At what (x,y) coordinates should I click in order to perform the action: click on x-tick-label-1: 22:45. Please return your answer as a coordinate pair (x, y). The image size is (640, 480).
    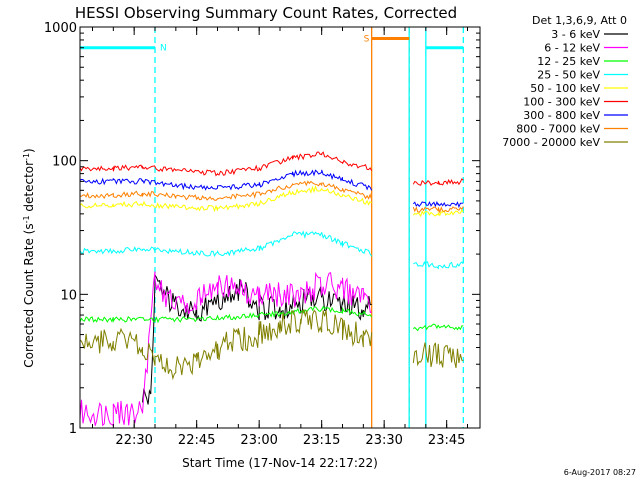
    Looking at the image, I should click on (196, 440).